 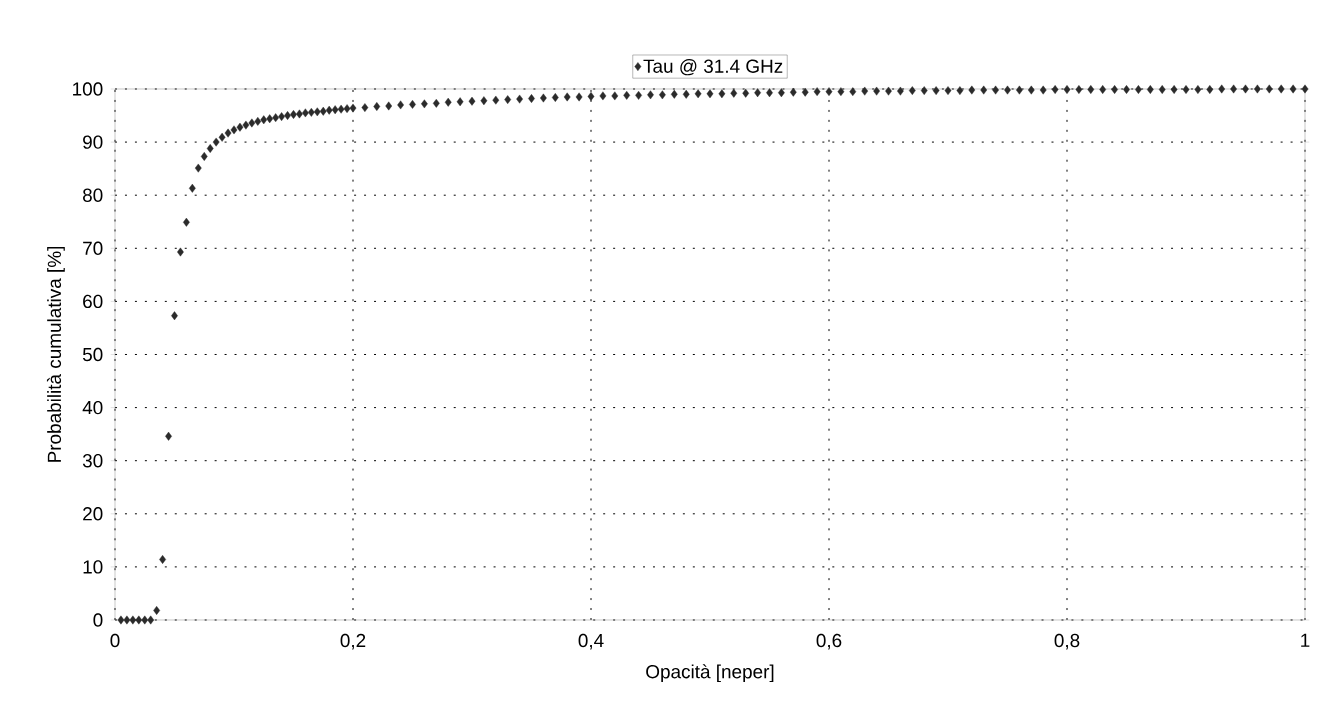 What do you see at coordinates (713, 67) in the screenshot?
I see `legend-label: Tau @ 31.4 GHz` at bounding box center [713, 67].